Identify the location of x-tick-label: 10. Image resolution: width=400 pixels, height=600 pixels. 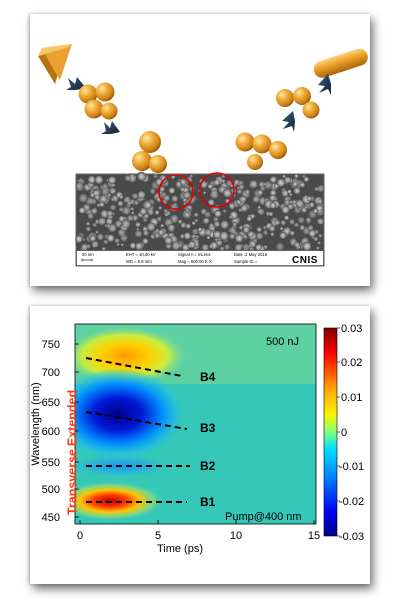
(236, 536).